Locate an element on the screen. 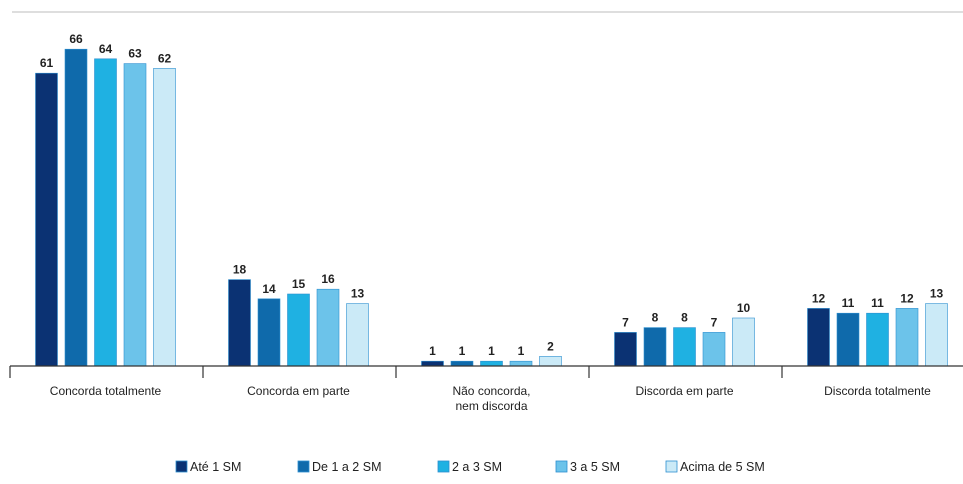 This screenshot has height=484, width=963. x-axis is located at coordinates (486, 371).